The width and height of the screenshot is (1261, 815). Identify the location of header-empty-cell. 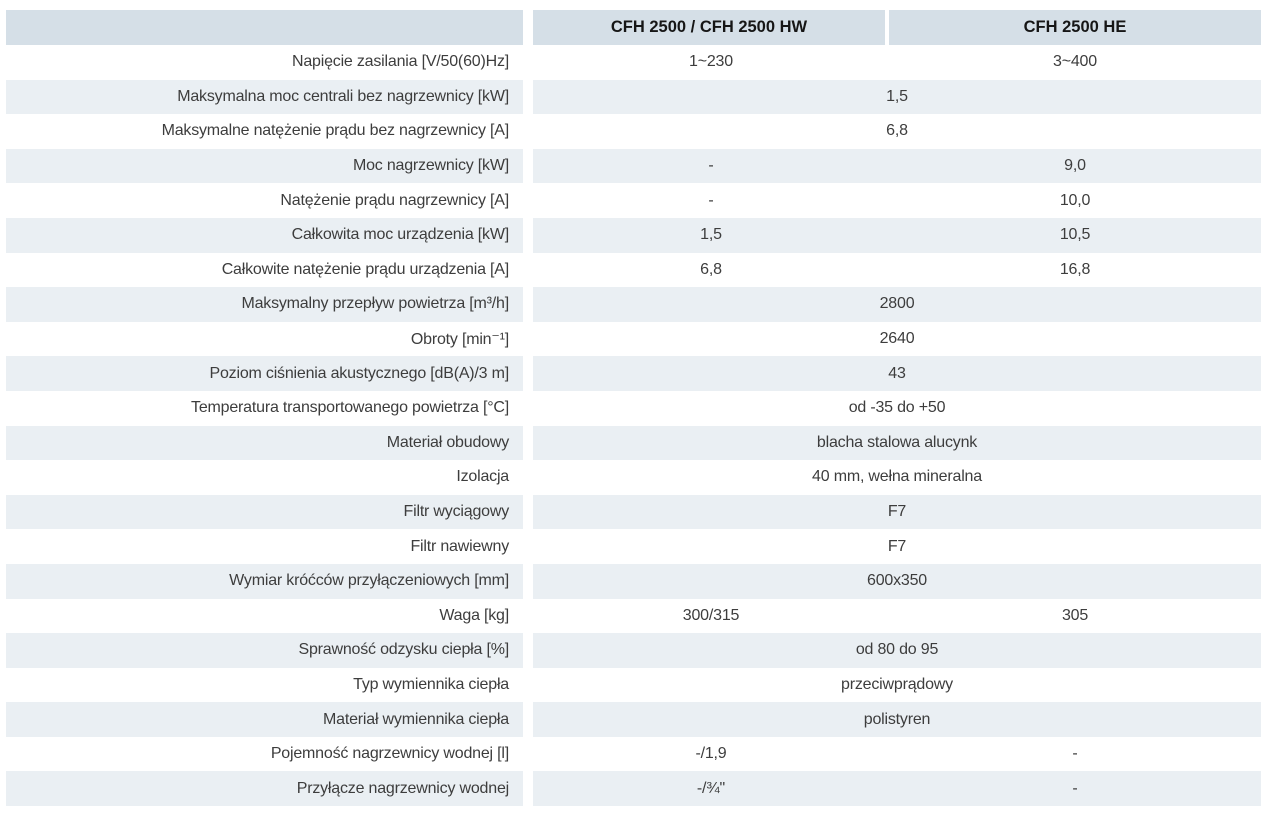
(264, 27).